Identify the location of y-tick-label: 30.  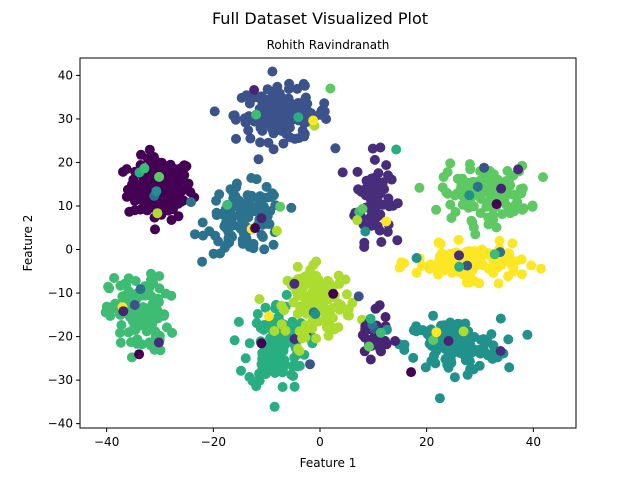
(65, 119).